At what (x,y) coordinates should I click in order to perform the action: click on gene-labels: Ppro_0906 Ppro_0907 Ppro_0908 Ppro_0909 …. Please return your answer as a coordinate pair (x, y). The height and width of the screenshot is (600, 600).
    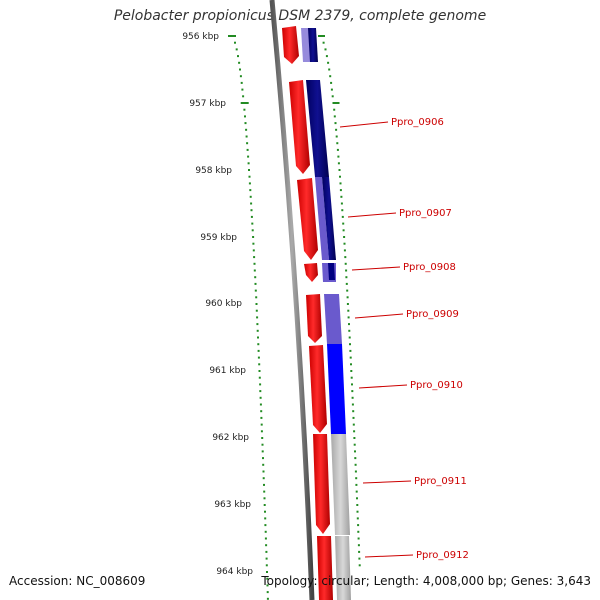
    Looking at the image, I should click on (430, 339).